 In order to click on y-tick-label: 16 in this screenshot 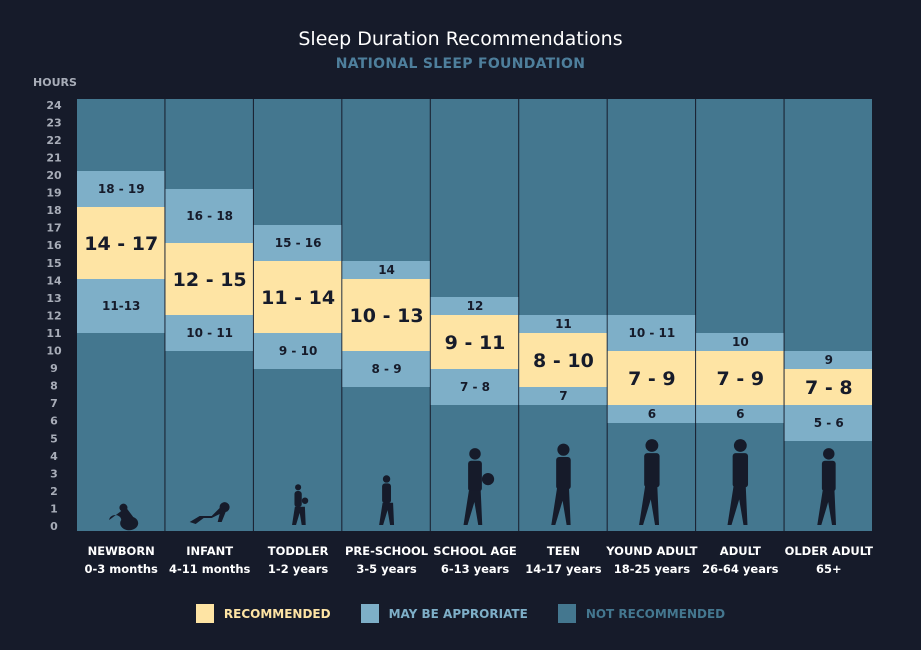, I will do `click(54, 245)`.